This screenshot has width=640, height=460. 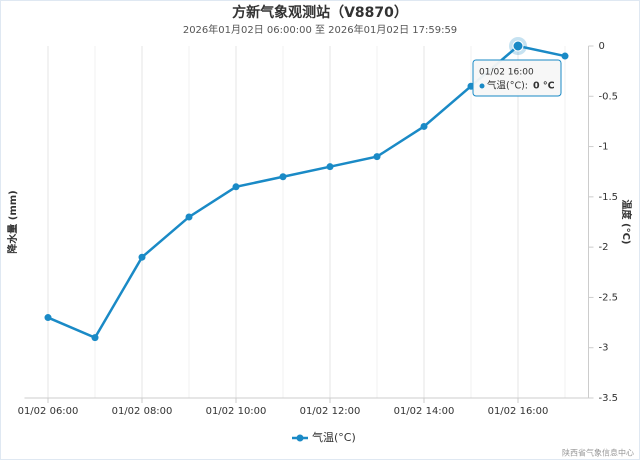 What do you see at coordinates (609, 96) in the screenshot?
I see `y-tick-label: -0.5` at bounding box center [609, 96].